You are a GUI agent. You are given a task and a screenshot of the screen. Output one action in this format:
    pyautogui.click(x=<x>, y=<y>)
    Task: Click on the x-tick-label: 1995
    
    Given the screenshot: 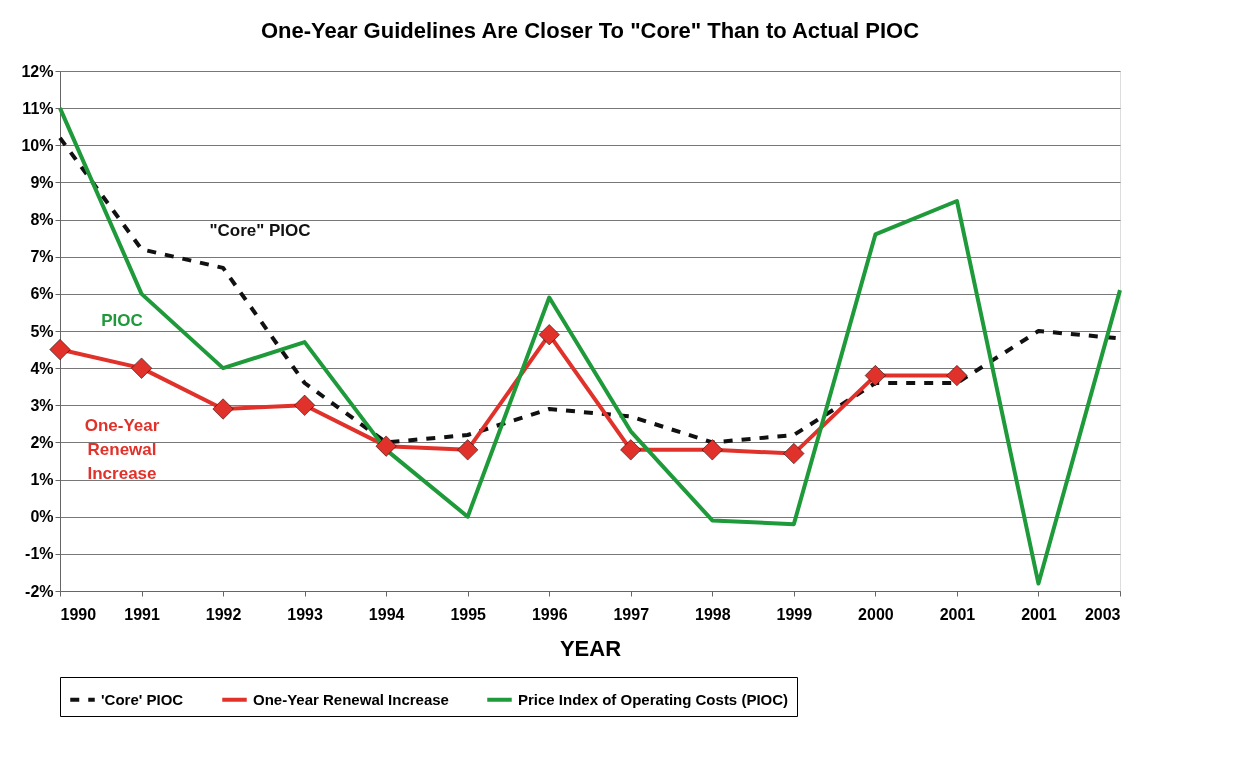 What is the action you would take?
    pyautogui.click(x=468, y=614)
    